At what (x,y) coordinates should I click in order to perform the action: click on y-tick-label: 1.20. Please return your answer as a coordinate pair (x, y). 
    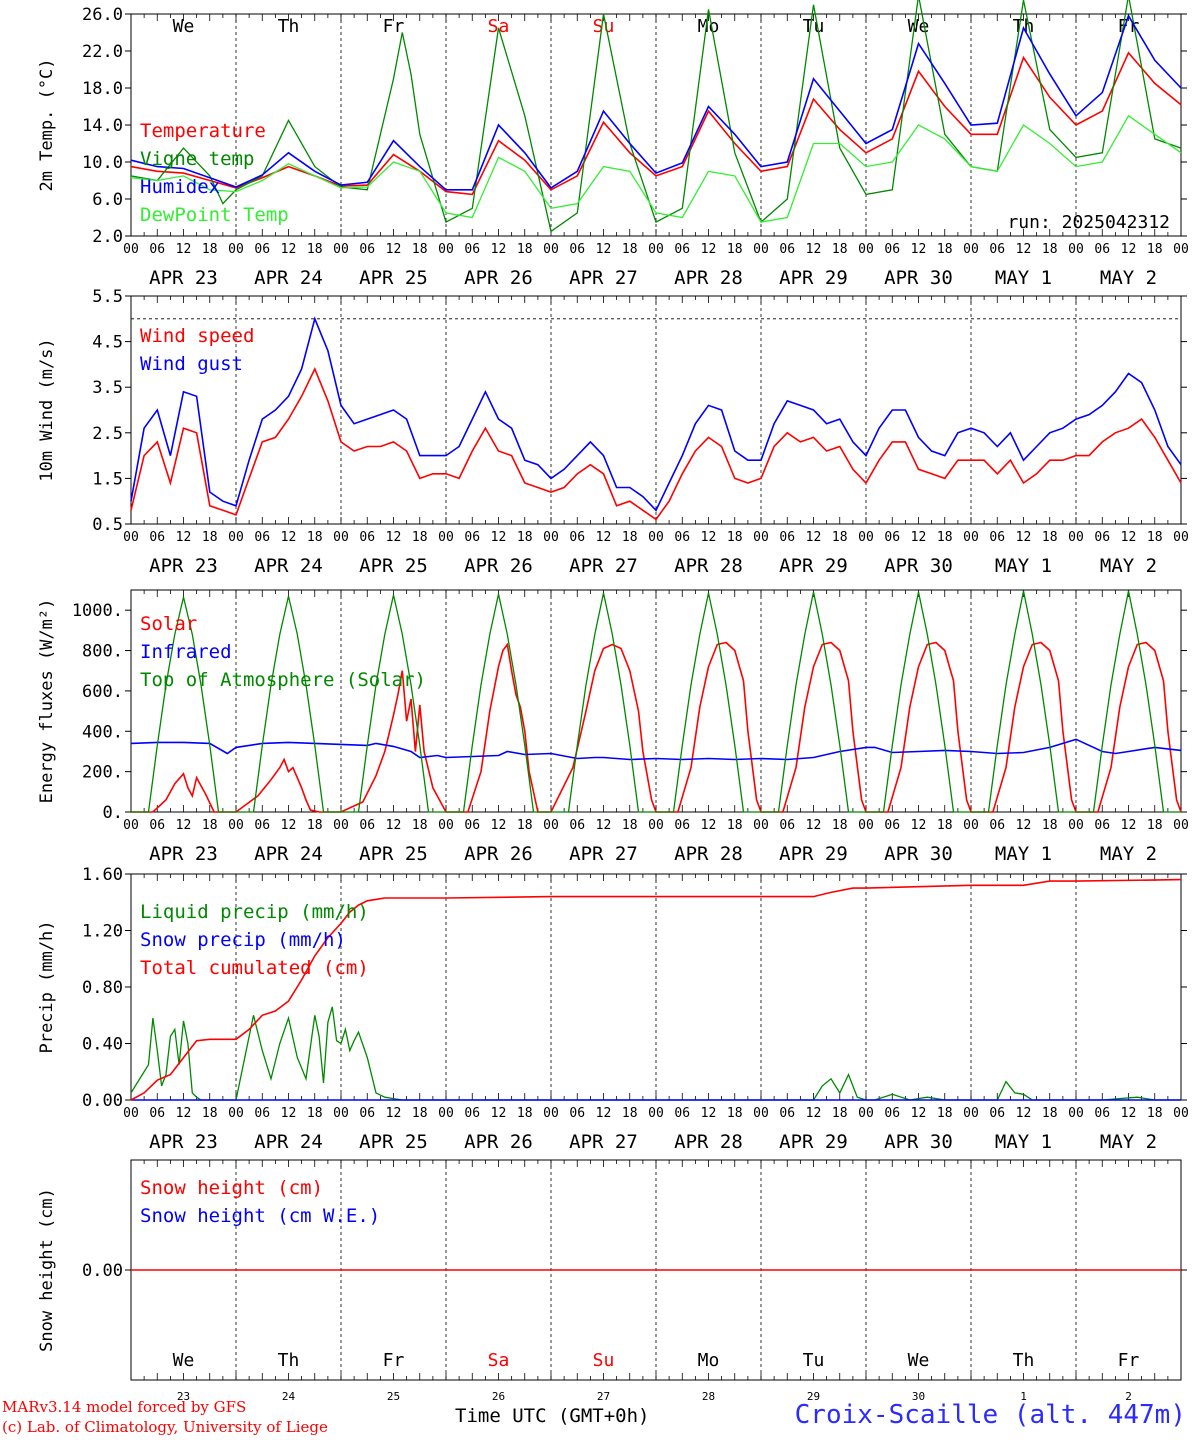
    Looking at the image, I should click on (102, 932).